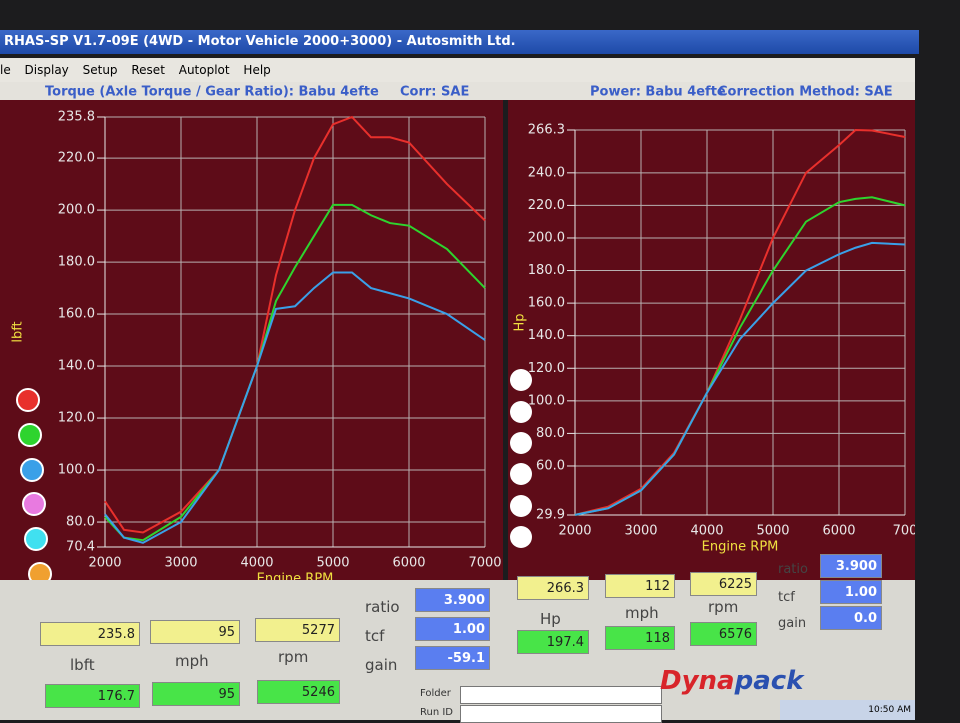 The image size is (960, 723). What do you see at coordinates (76, 210) in the screenshot?
I see `y-tick-label: 200.0` at bounding box center [76, 210].